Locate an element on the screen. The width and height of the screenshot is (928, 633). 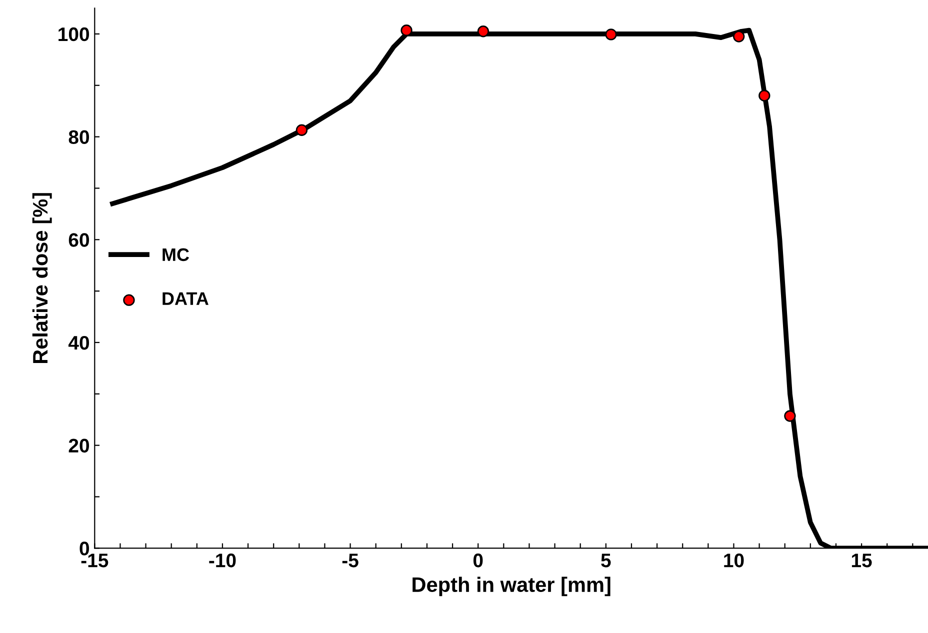
x-tick-label: -15 is located at coordinates (94, 561).